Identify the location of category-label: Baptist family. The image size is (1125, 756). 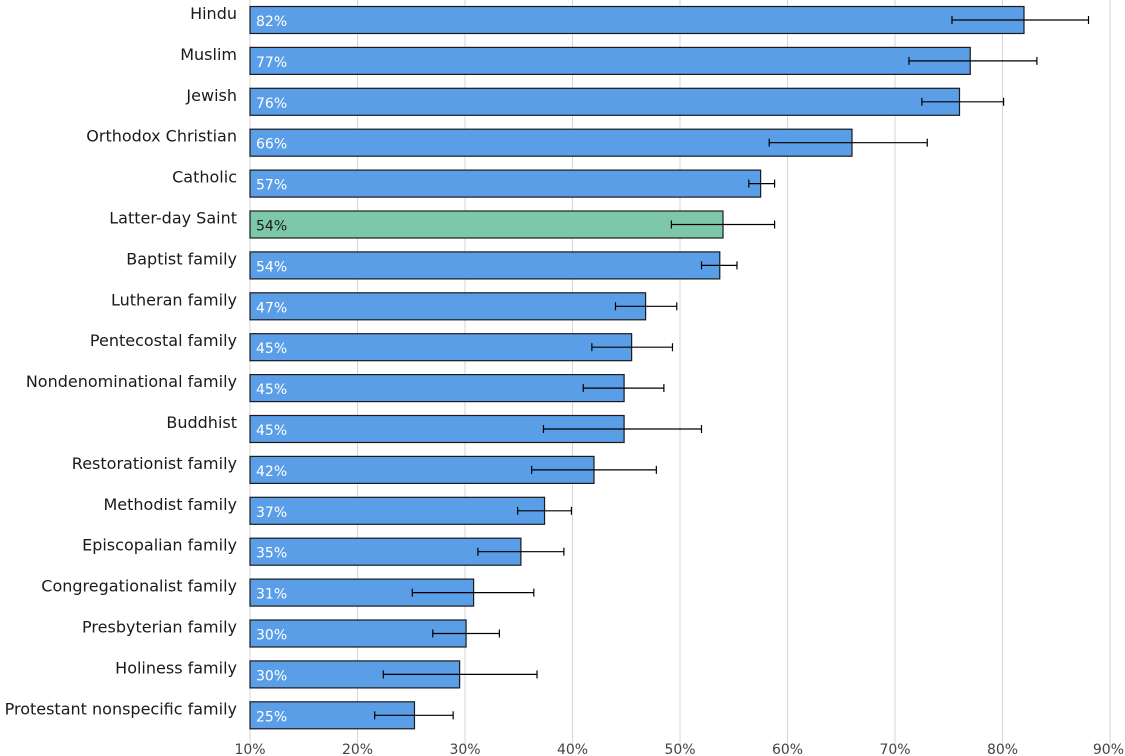
(181, 258).